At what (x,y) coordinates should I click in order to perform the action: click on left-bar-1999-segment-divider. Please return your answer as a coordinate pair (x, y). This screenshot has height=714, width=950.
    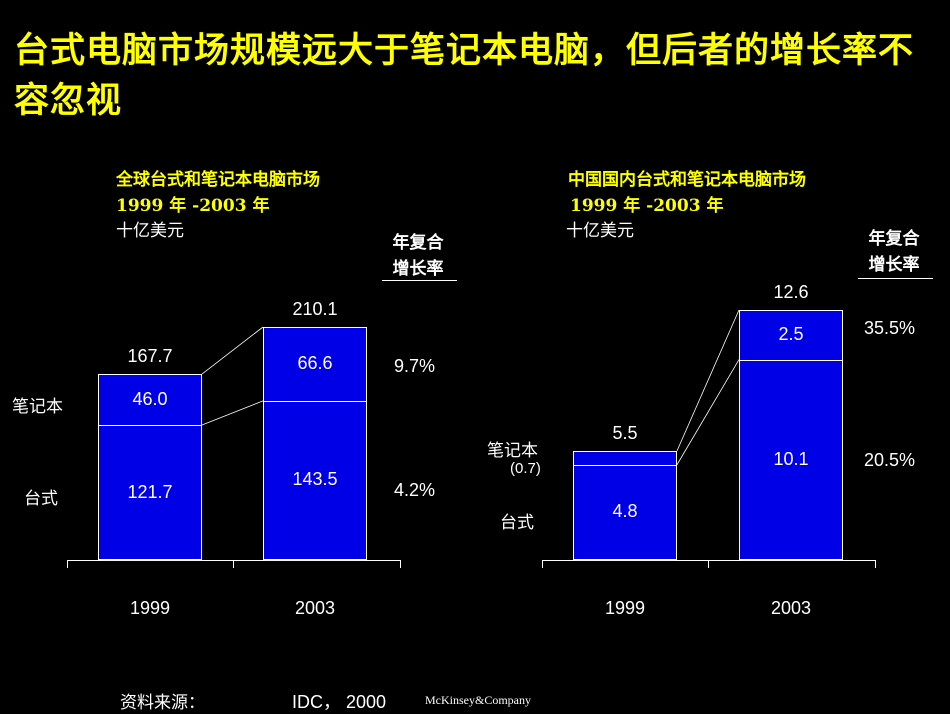
    Looking at the image, I should click on (150, 426).